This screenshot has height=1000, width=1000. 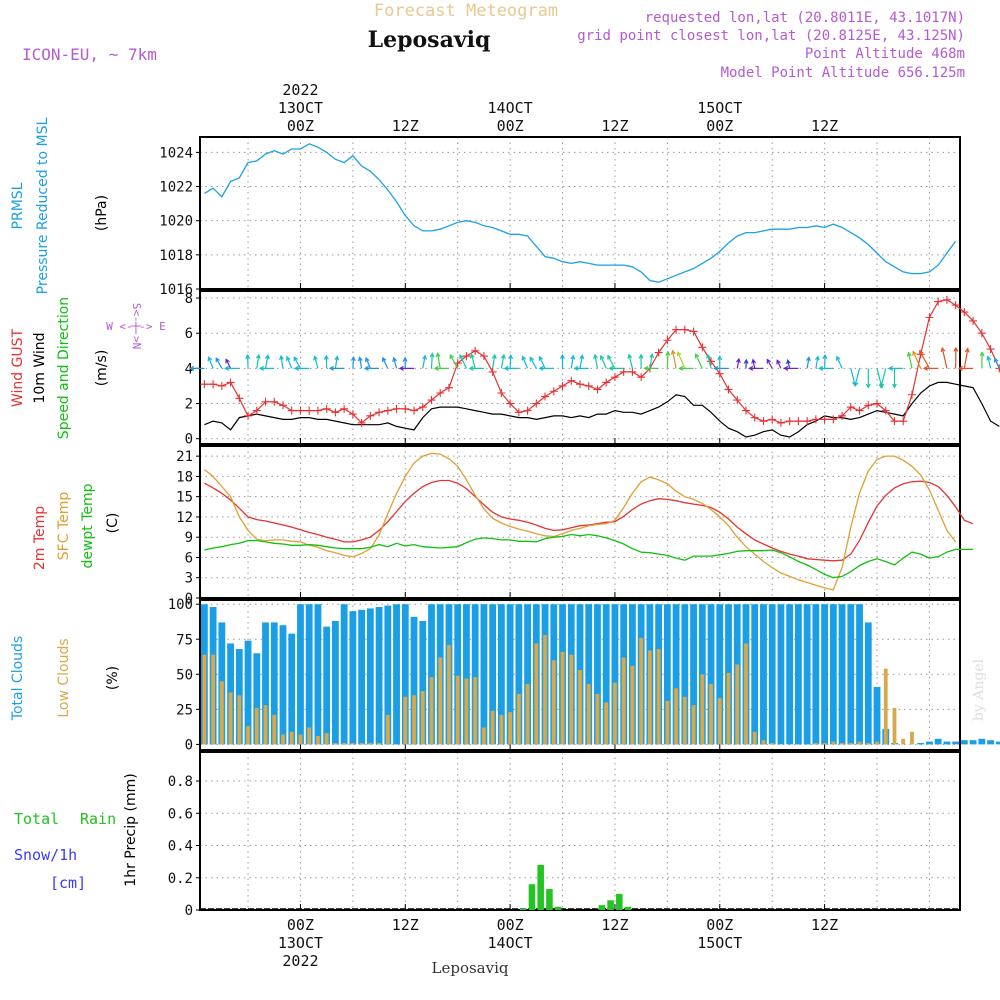 What do you see at coordinates (429, 40) in the screenshot?
I see `header-title: Leposaviq` at bounding box center [429, 40].